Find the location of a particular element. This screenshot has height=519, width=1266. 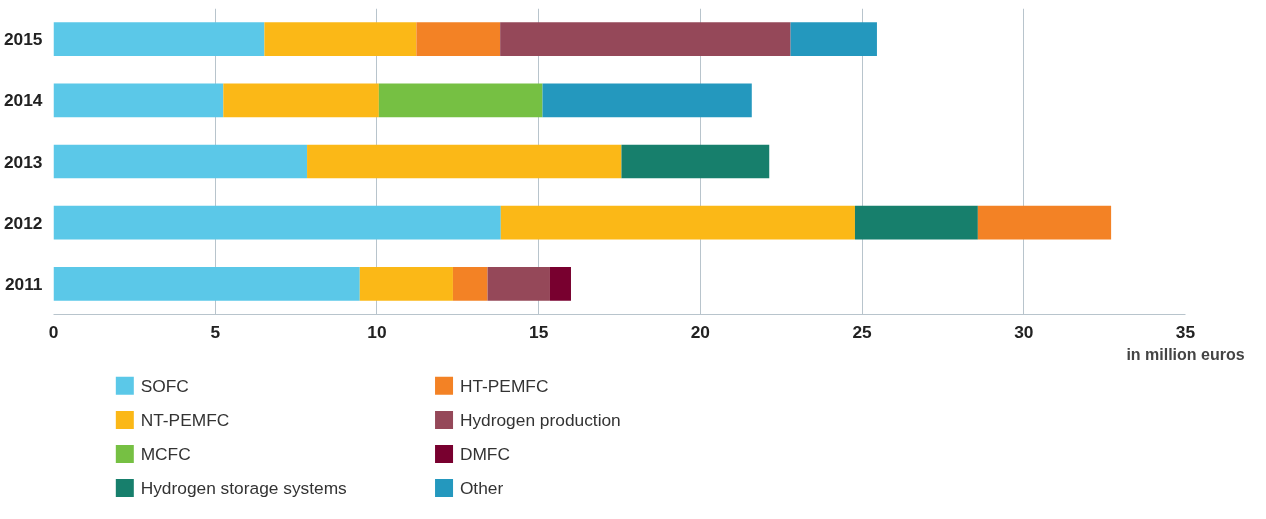

legend-label: NT-PEMFC is located at coordinates (185, 419).